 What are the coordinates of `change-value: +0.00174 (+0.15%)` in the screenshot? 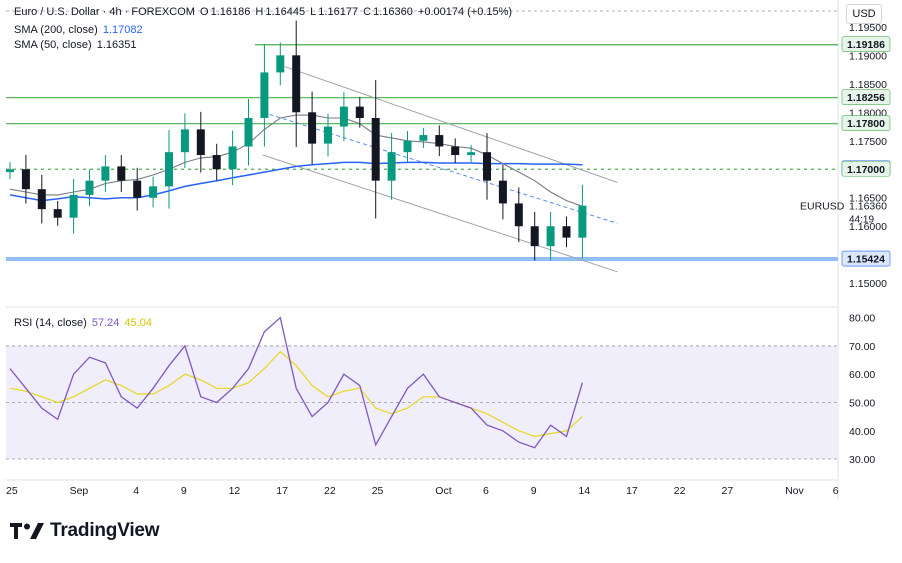 It's located at (465, 12).